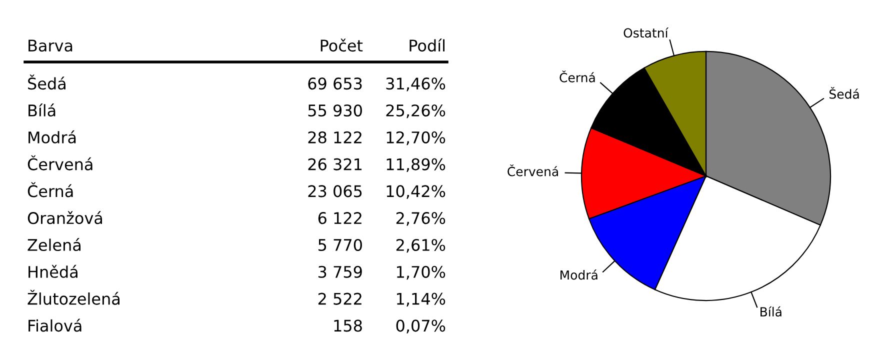 The height and width of the screenshot is (364, 890). Describe the element at coordinates (340, 218) in the screenshot. I see `data-label: 6 122` at that location.